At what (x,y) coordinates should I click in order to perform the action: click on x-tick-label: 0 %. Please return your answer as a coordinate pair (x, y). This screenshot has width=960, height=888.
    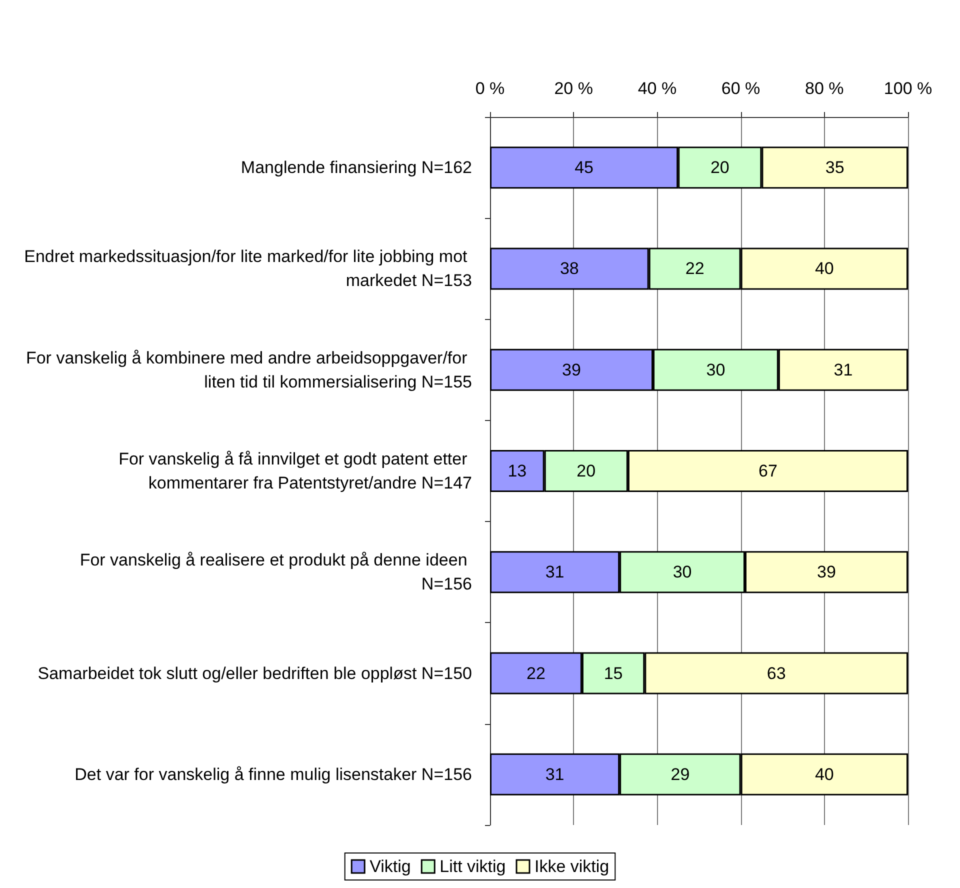
    Looking at the image, I should click on (490, 88).